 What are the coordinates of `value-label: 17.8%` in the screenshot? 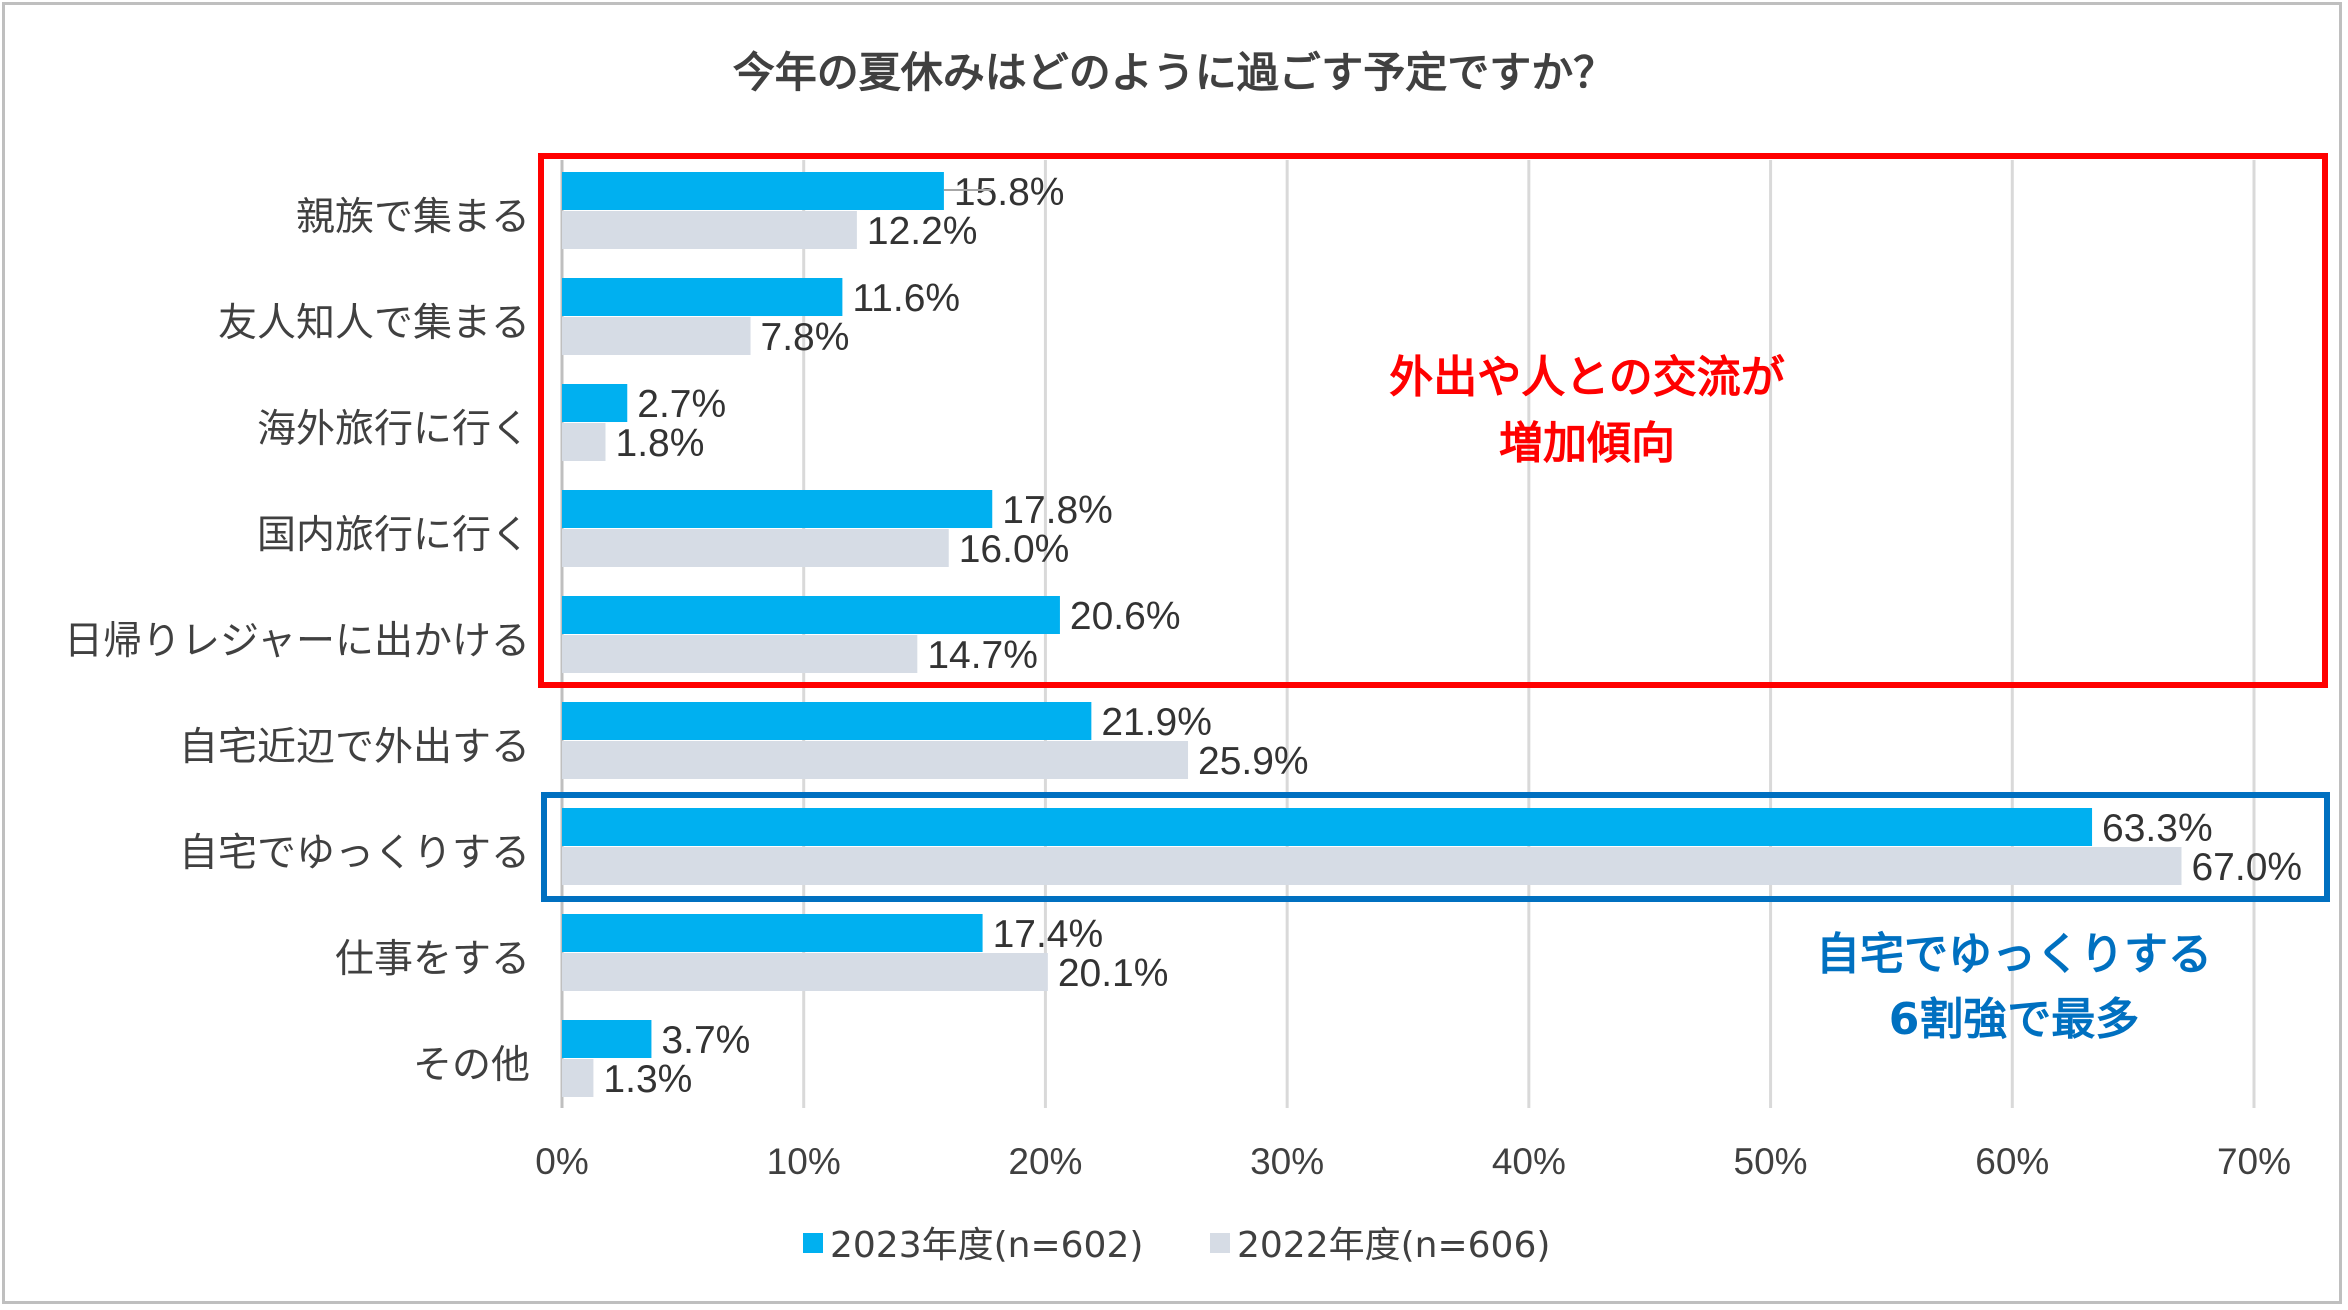 It's located at (1057, 510).